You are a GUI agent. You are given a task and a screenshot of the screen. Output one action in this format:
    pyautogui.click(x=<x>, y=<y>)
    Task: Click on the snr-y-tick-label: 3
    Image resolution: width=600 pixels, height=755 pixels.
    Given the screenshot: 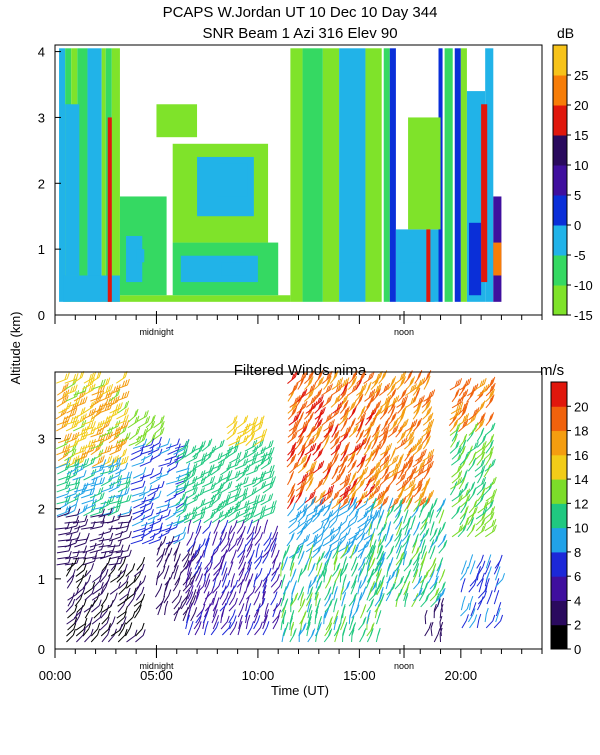 What is the action you would take?
    pyautogui.click(x=41, y=117)
    